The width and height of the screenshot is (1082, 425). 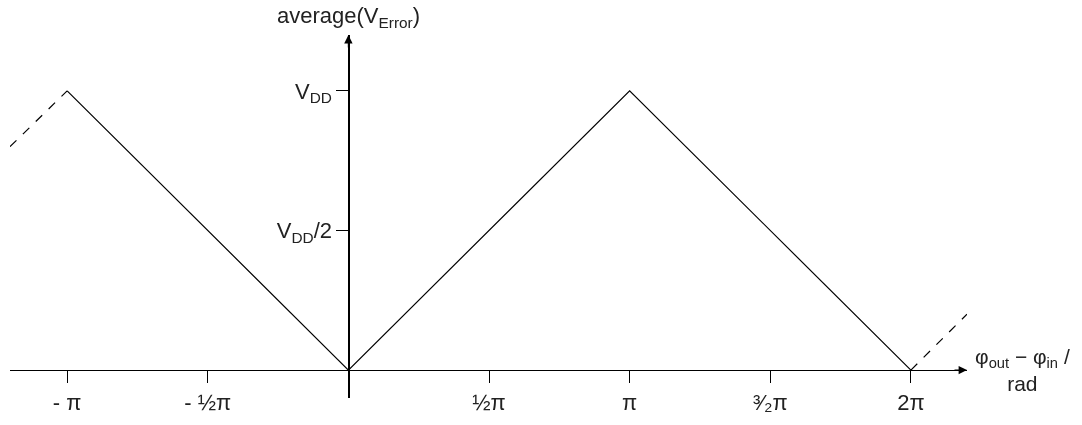 I want to click on text: φ$_{out}$ − φ$_{in}$ / rad, so click(x=1022, y=370).